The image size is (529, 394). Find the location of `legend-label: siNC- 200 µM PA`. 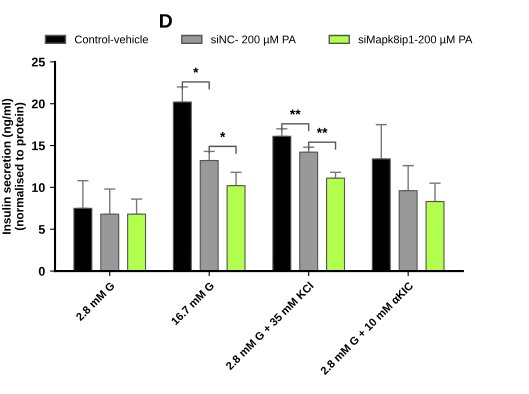

legend-label: siNC- 200 µM PA is located at coordinates (253, 40).